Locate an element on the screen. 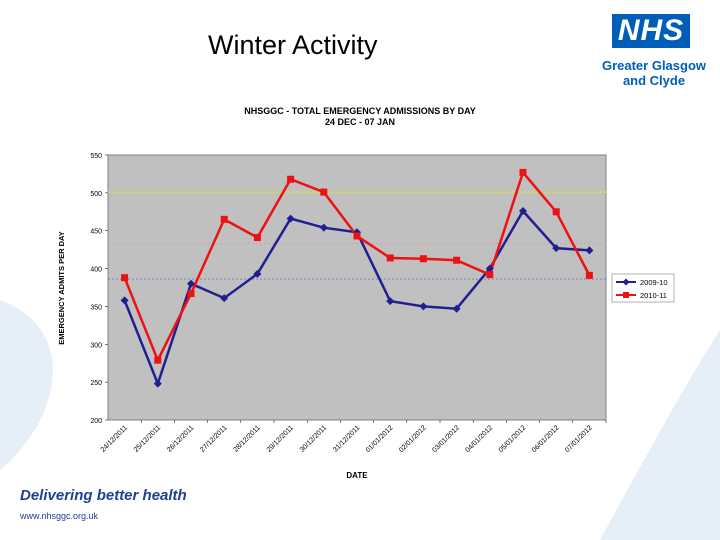 The width and height of the screenshot is (720, 540). legend-box is located at coordinates (643, 288).